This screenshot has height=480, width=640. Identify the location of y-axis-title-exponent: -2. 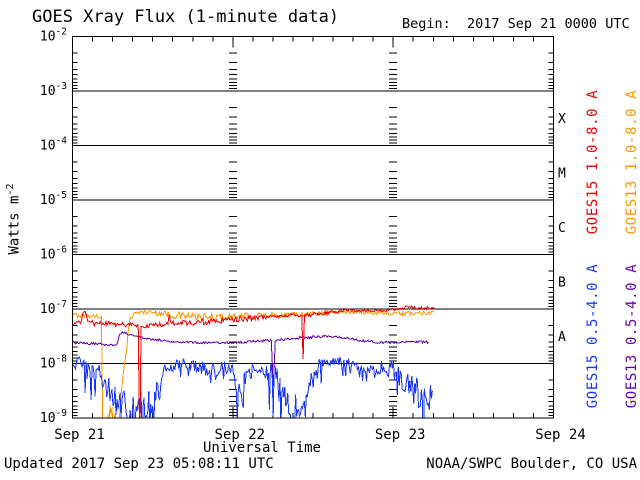
(10, 189).